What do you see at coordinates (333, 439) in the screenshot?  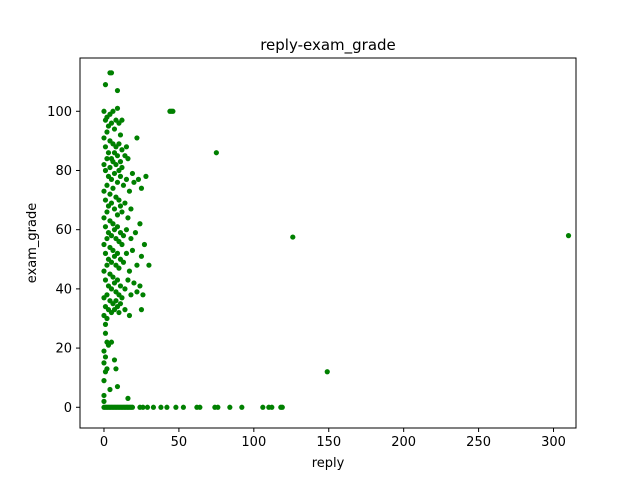 I see `x-axis-ticks: 0 50 100 150 200 250 300` at bounding box center [333, 439].